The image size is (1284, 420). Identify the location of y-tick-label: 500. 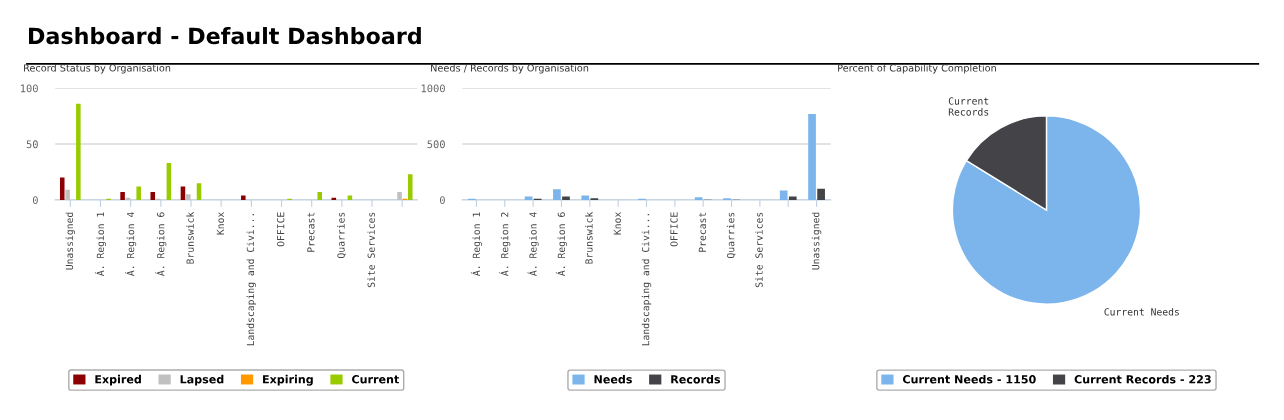
(436, 144).